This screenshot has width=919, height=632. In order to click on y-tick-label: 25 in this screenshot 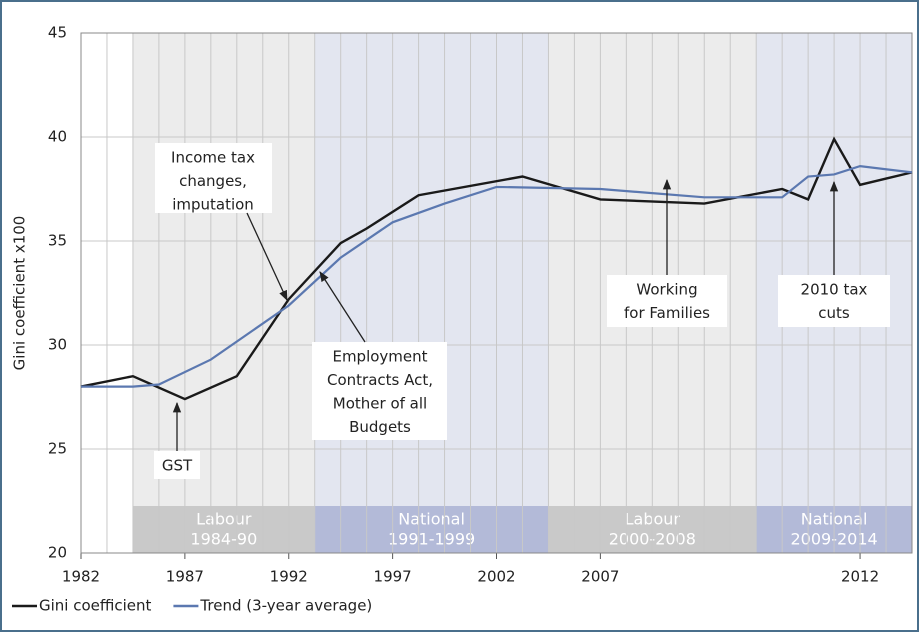, I will do `click(57, 449)`.